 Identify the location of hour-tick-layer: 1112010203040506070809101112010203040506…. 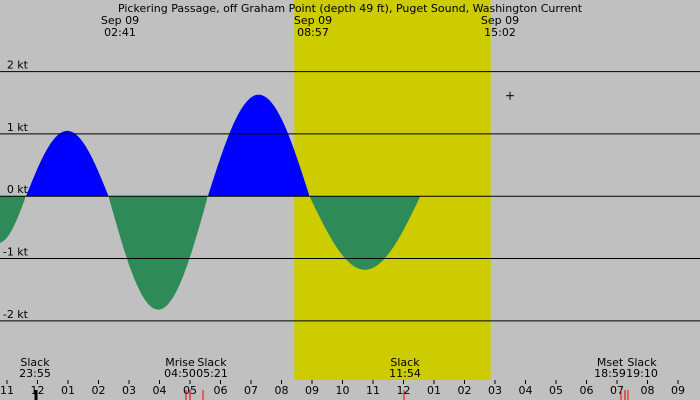
(342, 390).